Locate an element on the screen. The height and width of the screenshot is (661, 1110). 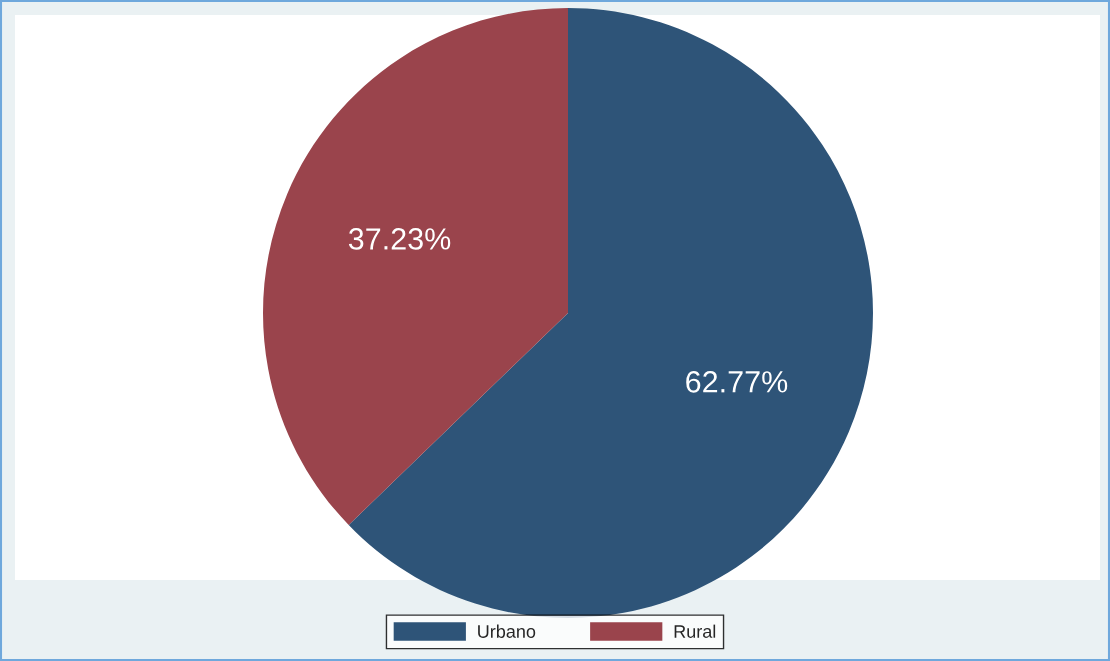
data-label: 37.23% is located at coordinates (399, 239).